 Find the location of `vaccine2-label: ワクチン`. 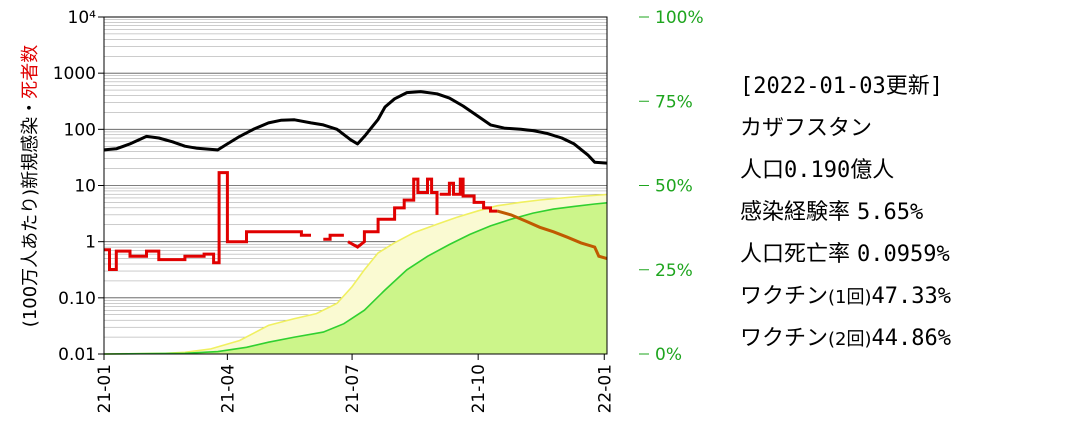

vaccine2-label: ワクチン is located at coordinates (784, 338).